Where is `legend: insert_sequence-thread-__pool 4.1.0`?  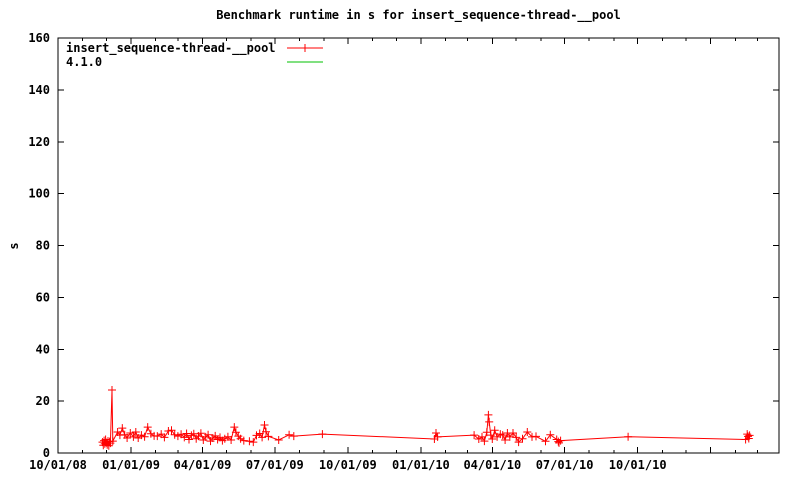
legend: insert_sequence-thread-__pool 4.1.0 is located at coordinates (195, 55).